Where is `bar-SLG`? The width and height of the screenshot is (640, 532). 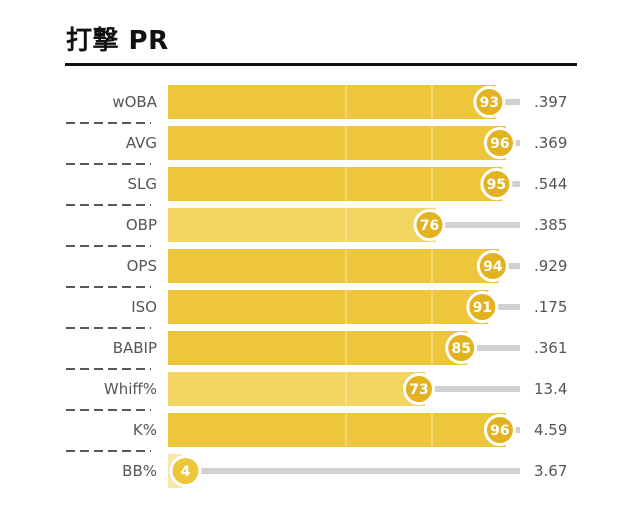 bar-SLG is located at coordinates (335, 184).